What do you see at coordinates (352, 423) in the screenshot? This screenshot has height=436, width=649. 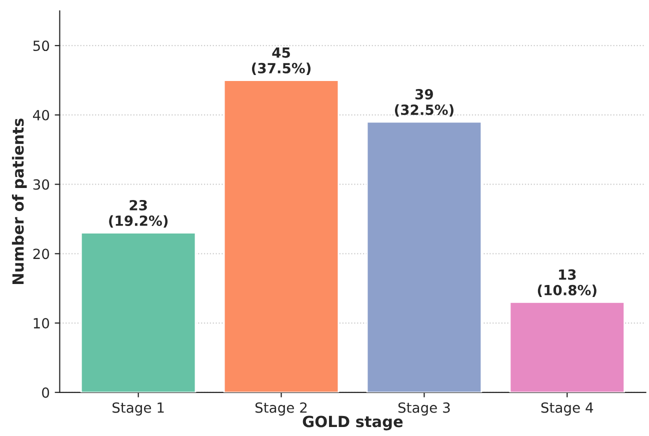 I see `x-axis-title: GOLD stage` at bounding box center [352, 423].